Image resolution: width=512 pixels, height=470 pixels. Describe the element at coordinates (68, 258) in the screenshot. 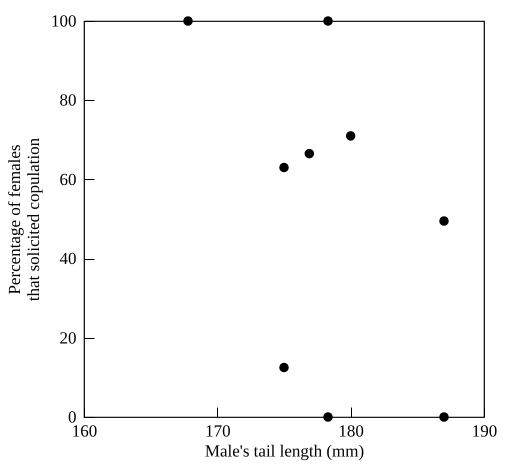

I see `y-tick-label: 40` at that location.